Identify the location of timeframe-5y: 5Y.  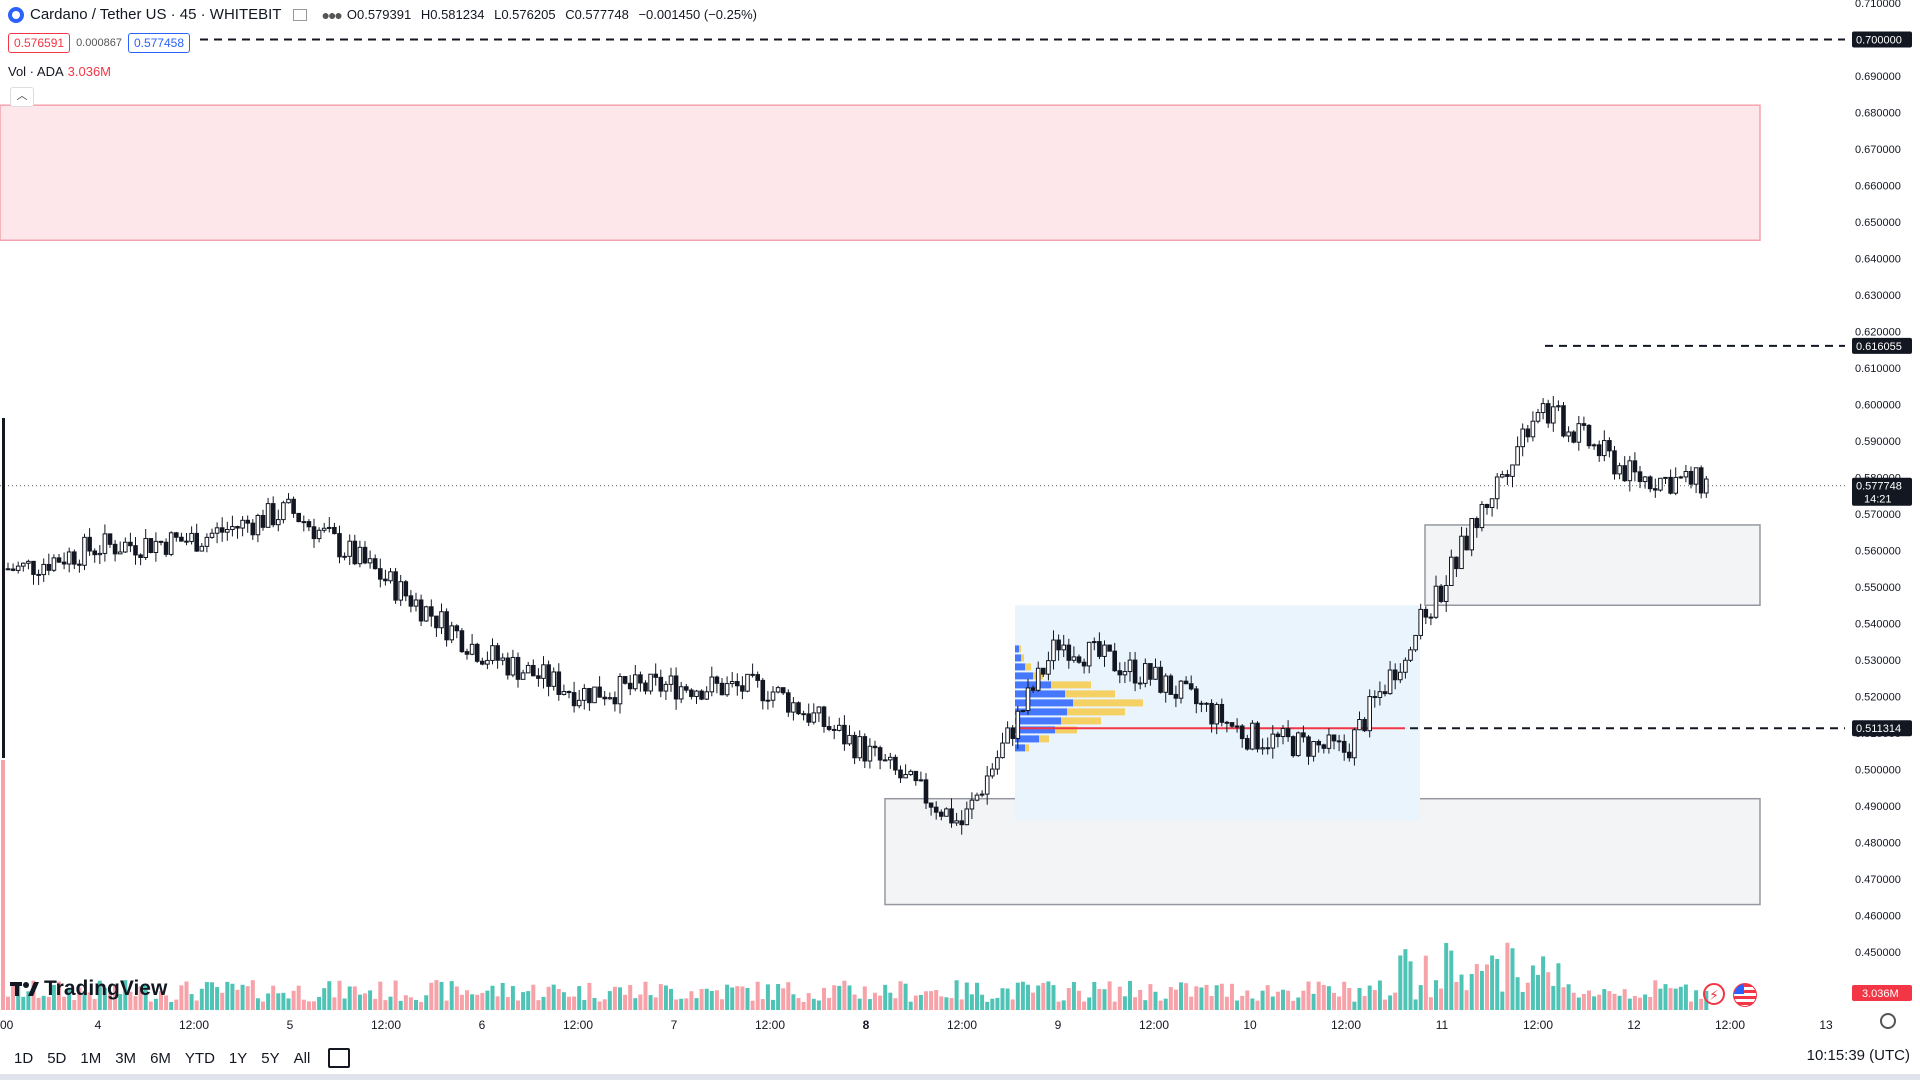
(270, 1058).